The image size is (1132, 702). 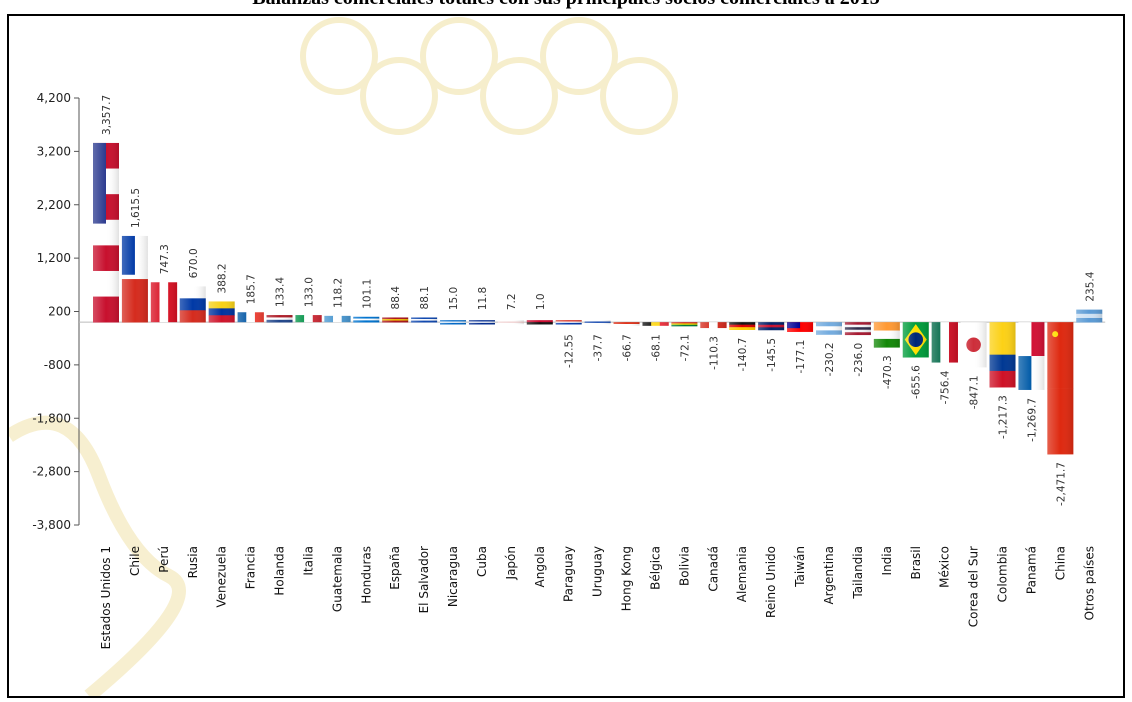 I want to click on category-label: Reino Unido, so click(x=771, y=582).